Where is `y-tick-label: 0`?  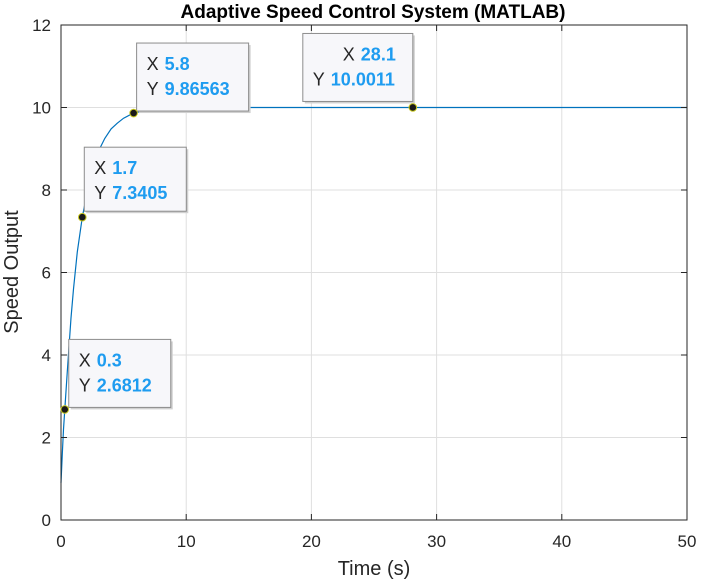
y-tick-label: 0 is located at coordinates (46, 520).